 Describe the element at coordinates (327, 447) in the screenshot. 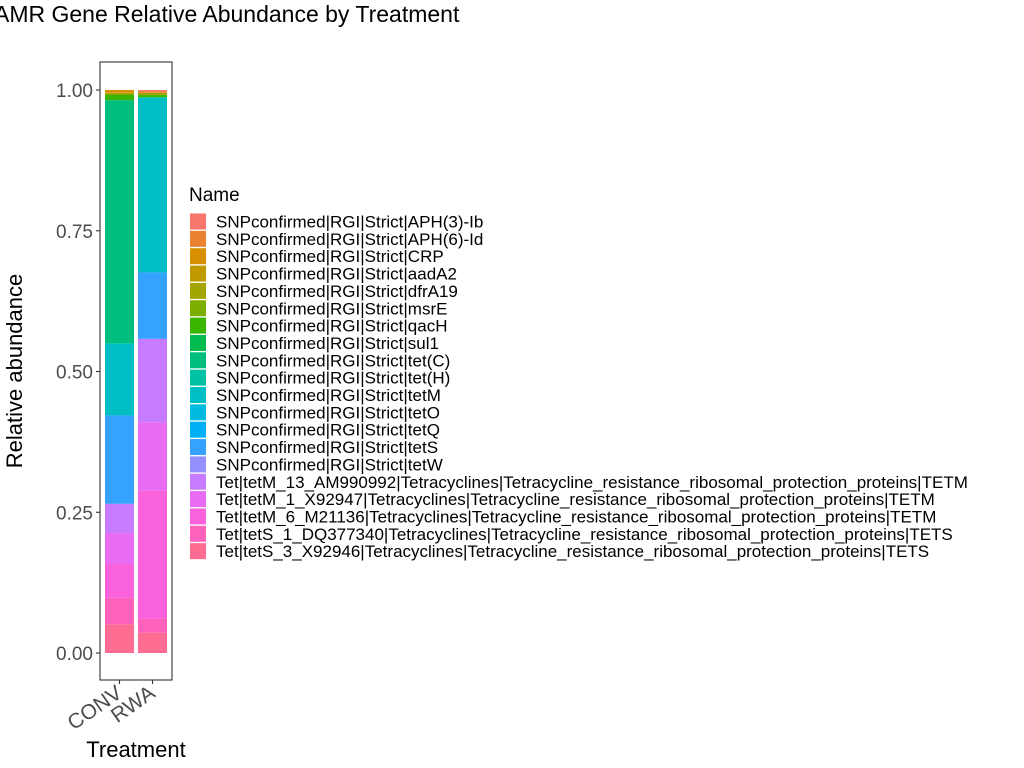

I see `legend-label: SNPconfirmed|RGI|Strict|tetS` at that location.